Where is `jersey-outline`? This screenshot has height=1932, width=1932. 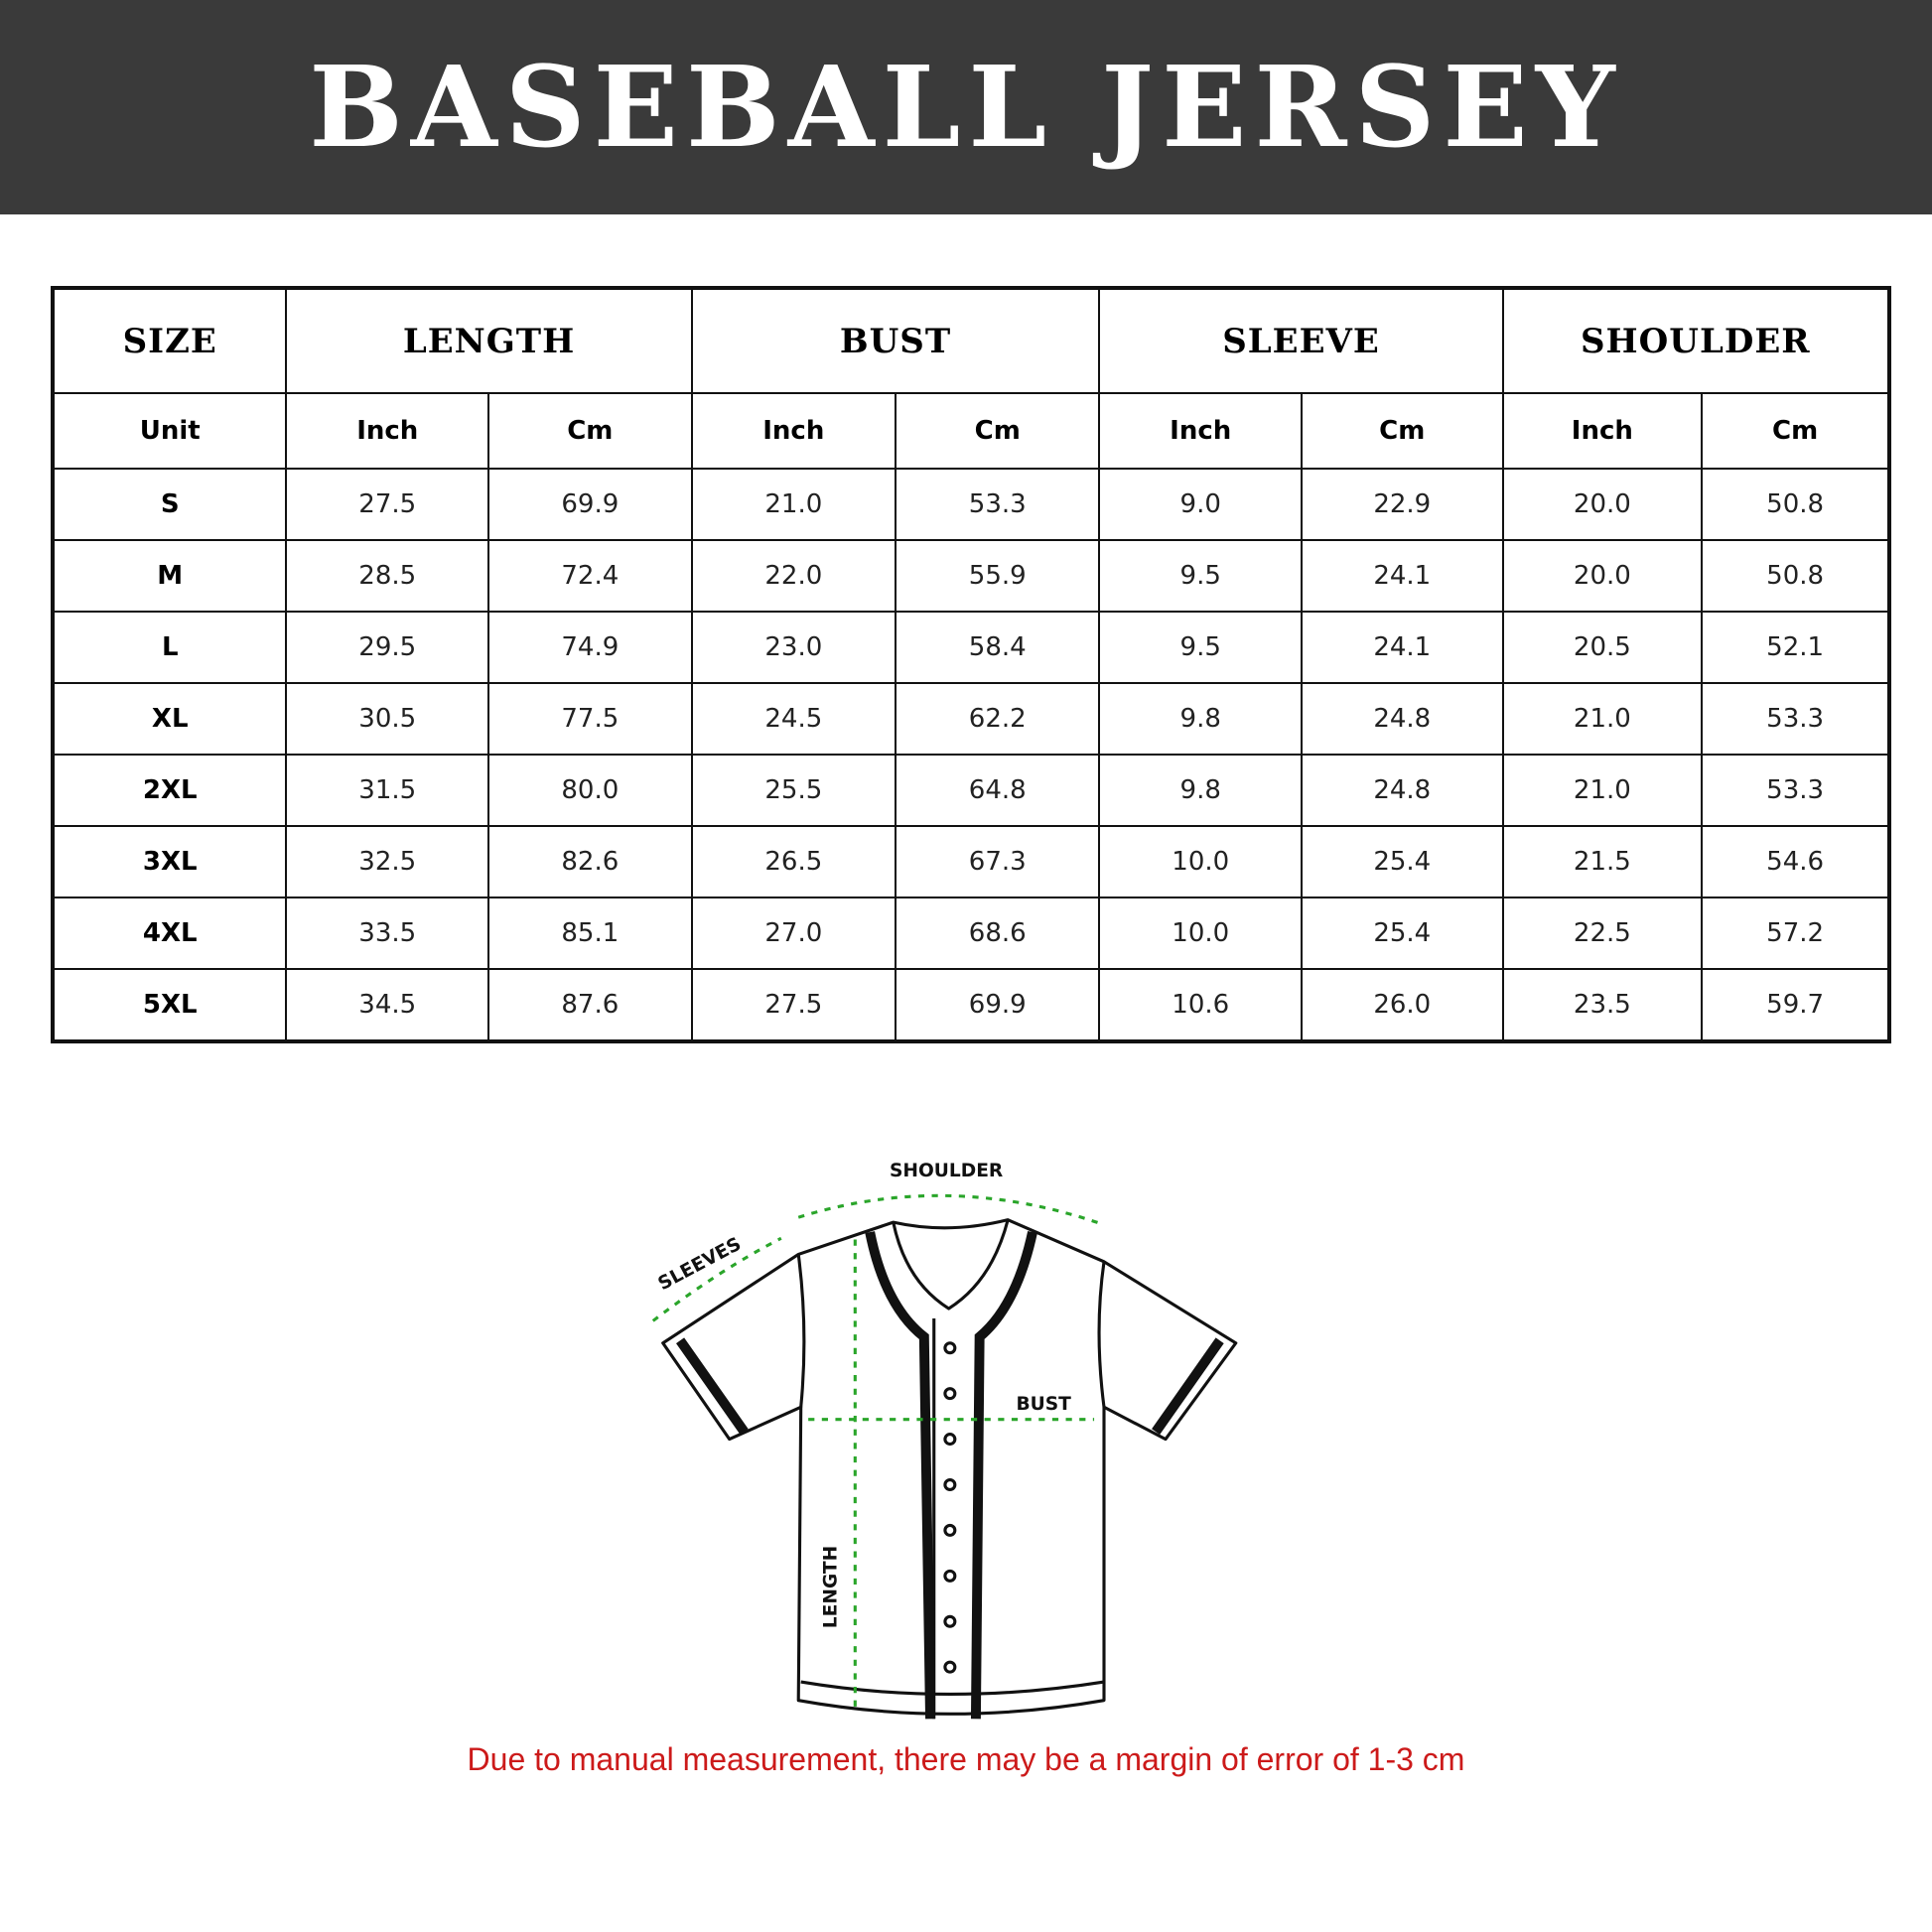 jersey-outline is located at coordinates (950, 1469).